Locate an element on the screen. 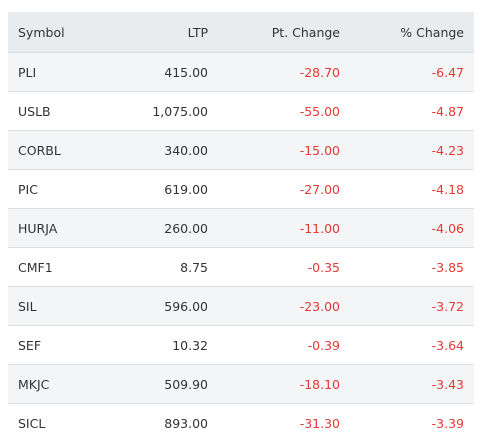 Image resolution: width=490 pixels, height=442 pixels. pct-change-cell: -3.85 is located at coordinates (412, 267).